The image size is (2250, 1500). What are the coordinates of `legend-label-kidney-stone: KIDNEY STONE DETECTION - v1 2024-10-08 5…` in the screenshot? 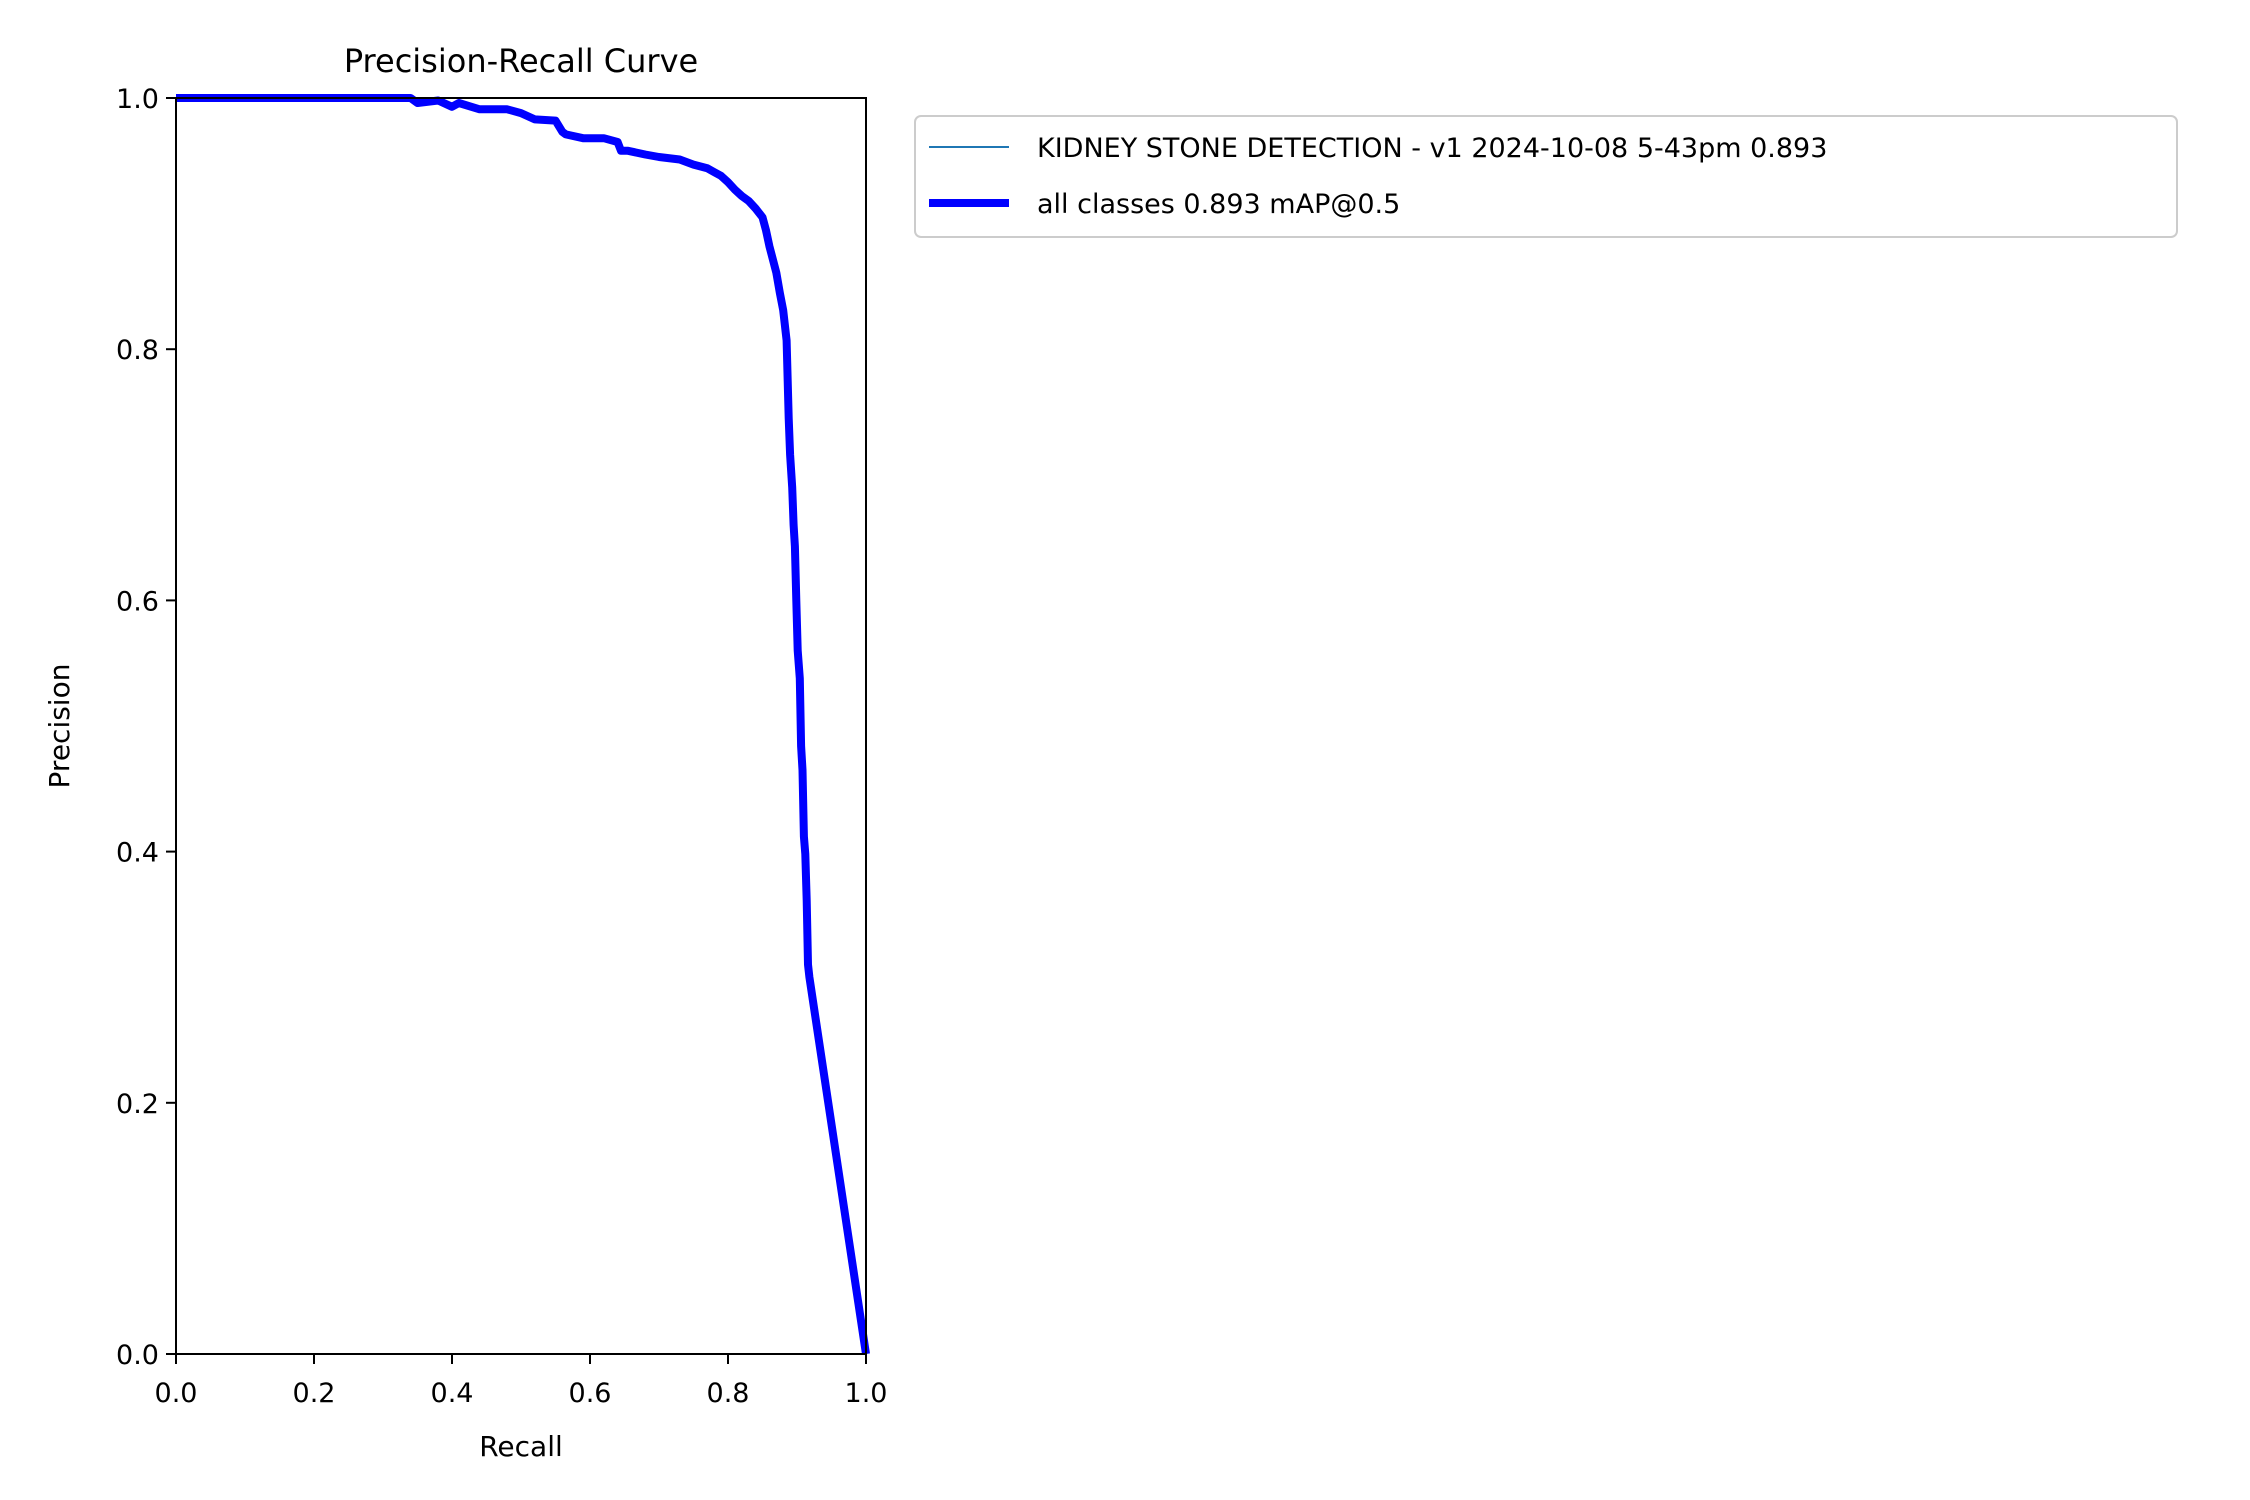 It's located at (1432, 148).